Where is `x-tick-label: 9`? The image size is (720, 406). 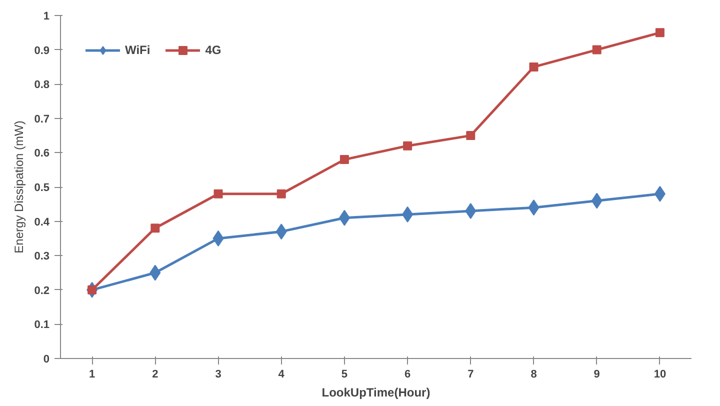
x-tick-label: 9 is located at coordinates (597, 374).